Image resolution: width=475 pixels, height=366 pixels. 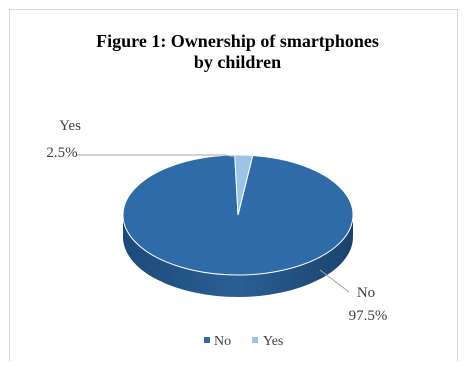 I want to click on data-label-yes-name: Yes, so click(x=70, y=126).